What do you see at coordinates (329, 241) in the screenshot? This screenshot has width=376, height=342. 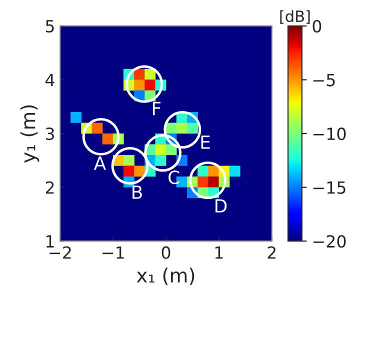 I see `color-bar-label: −20` at bounding box center [329, 241].